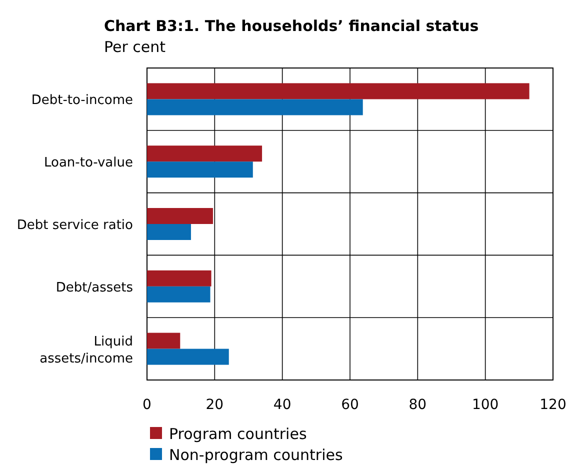  I want to click on x-tick-label: 60, so click(350, 405).